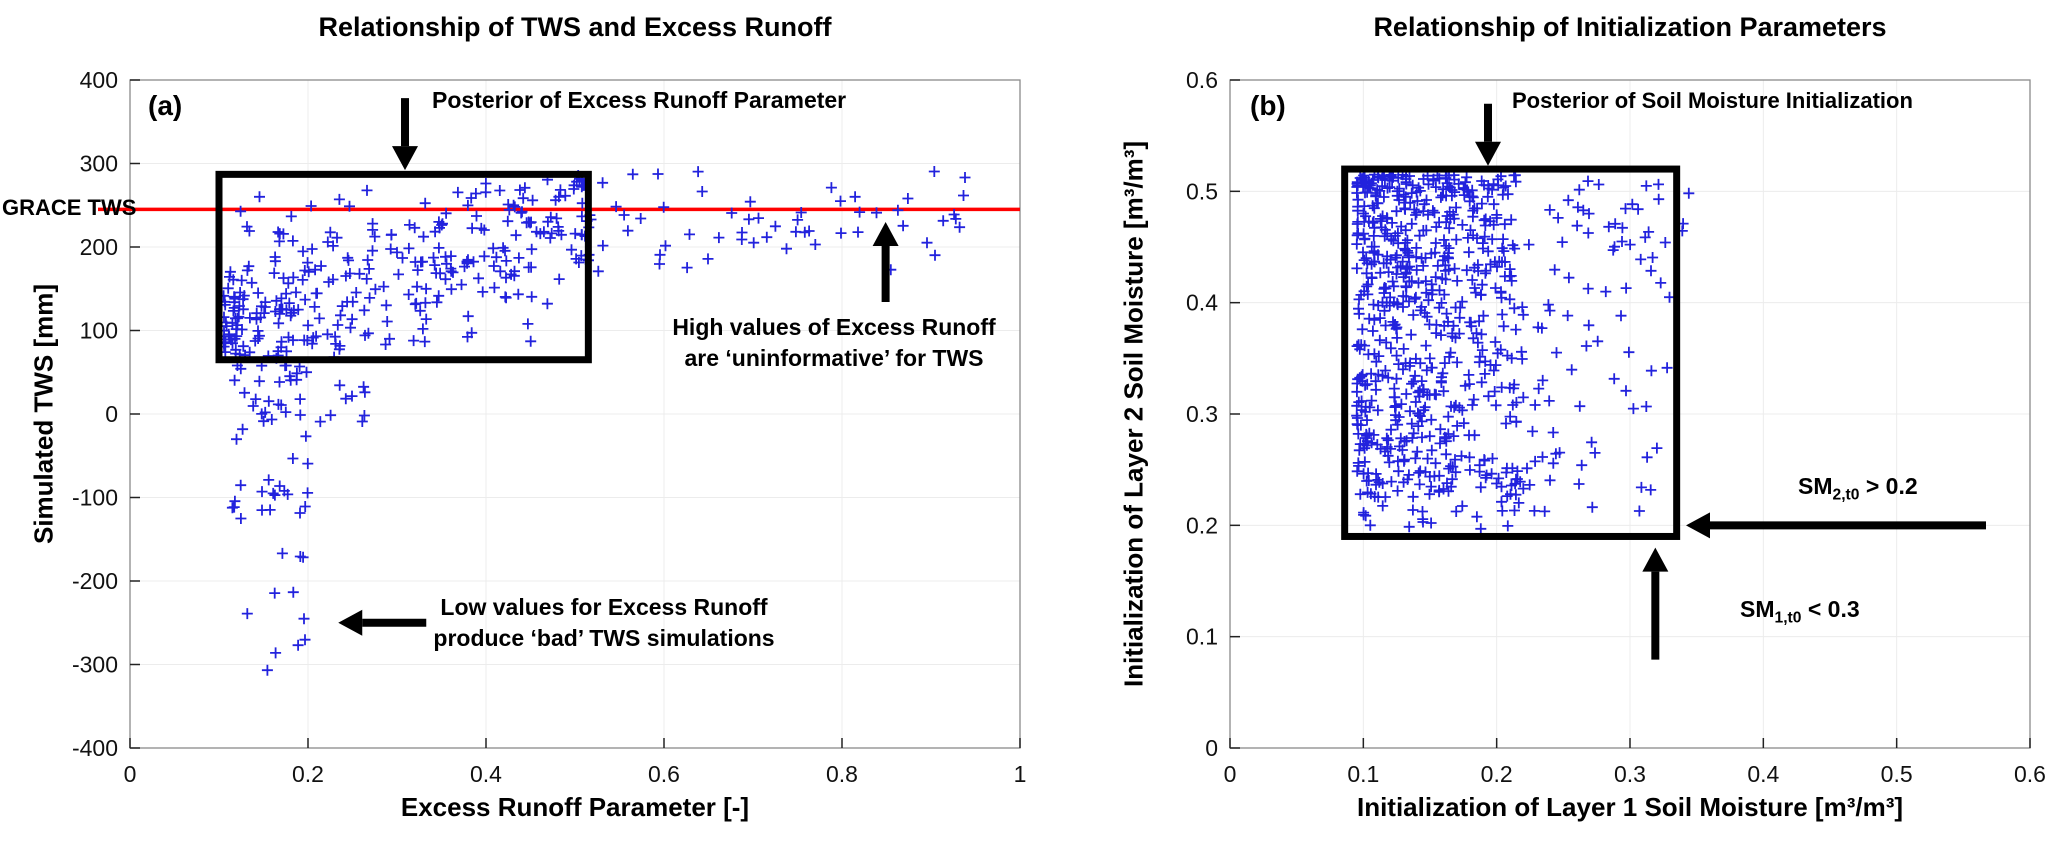 The height and width of the screenshot is (864, 2067). I want to click on y-tick-label: 0.5, so click(1202, 191).